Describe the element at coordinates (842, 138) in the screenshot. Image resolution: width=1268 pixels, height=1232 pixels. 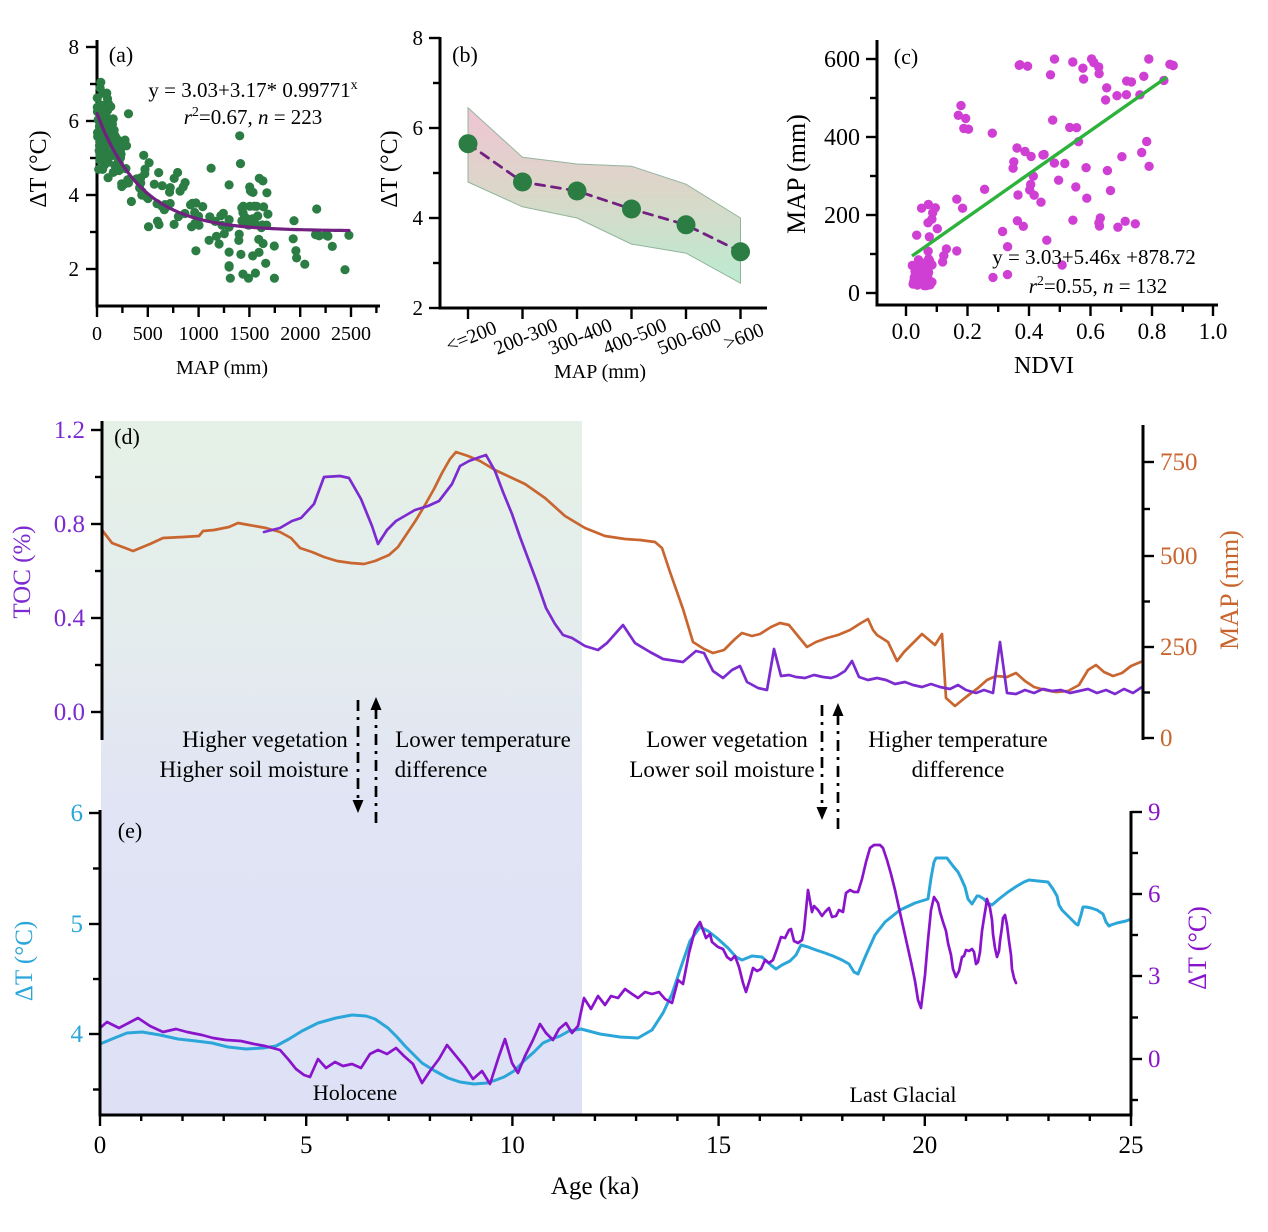
I see `svg-text: 400` at that location.